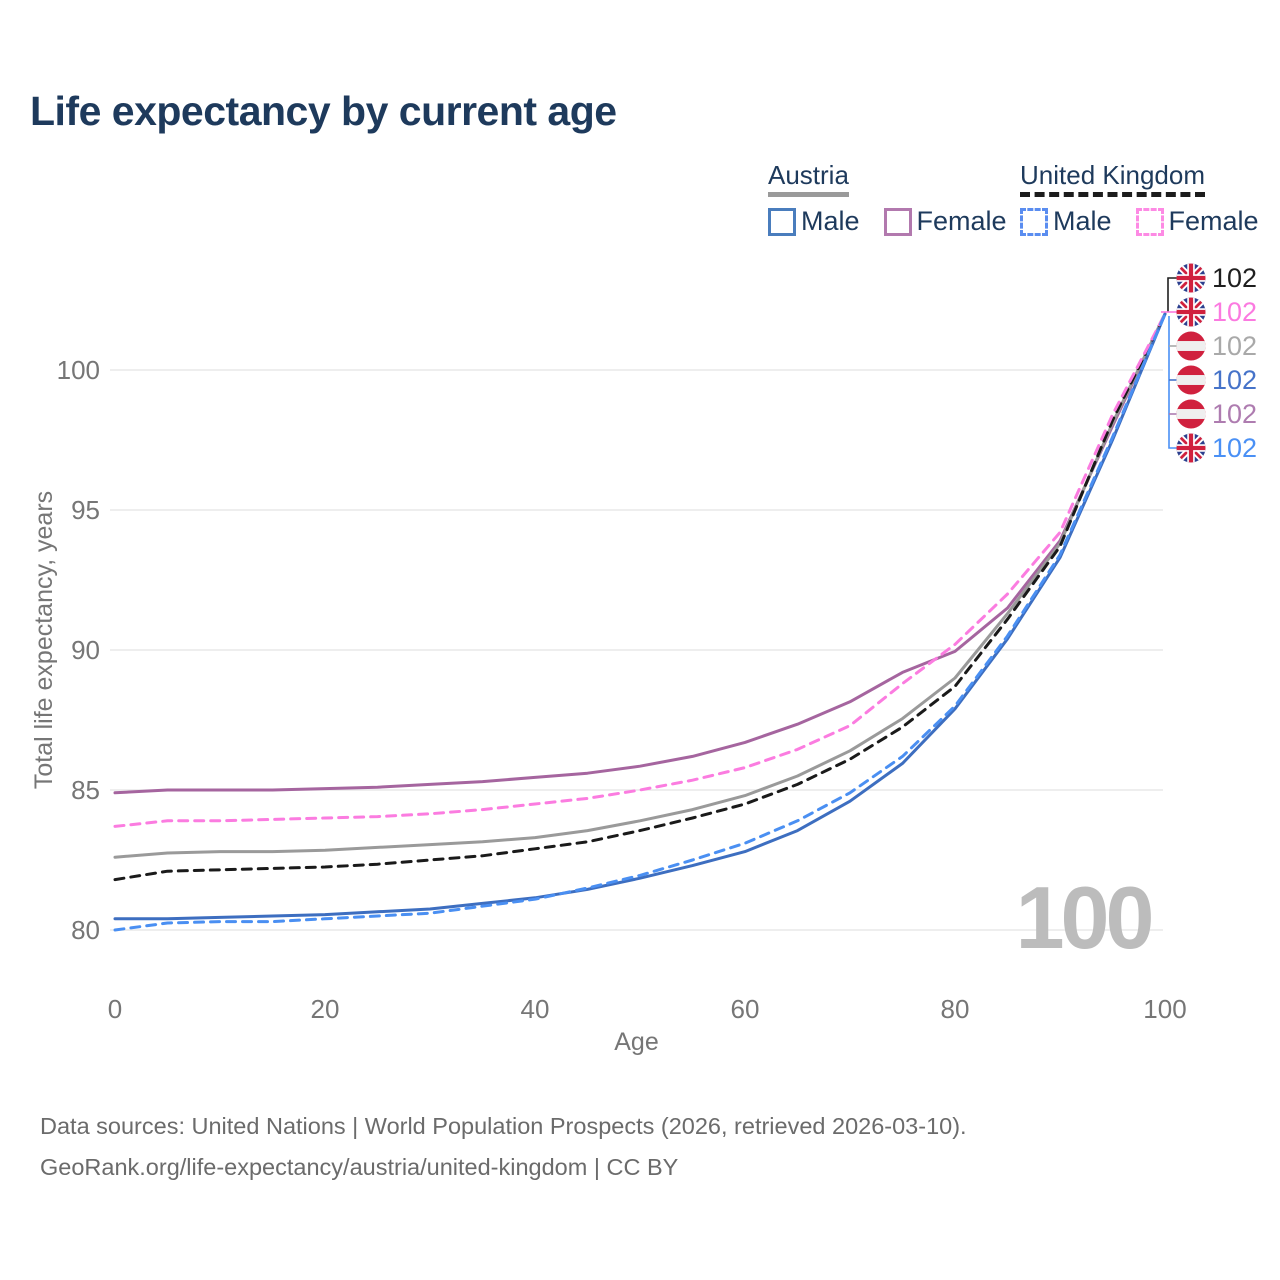 This screenshot has height=1280, width=1280. What do you see at coordinates (1112, 175) in the screenshot?
I see `legend-uk-name: United Kingdom` at bounding box center [1112, 175].